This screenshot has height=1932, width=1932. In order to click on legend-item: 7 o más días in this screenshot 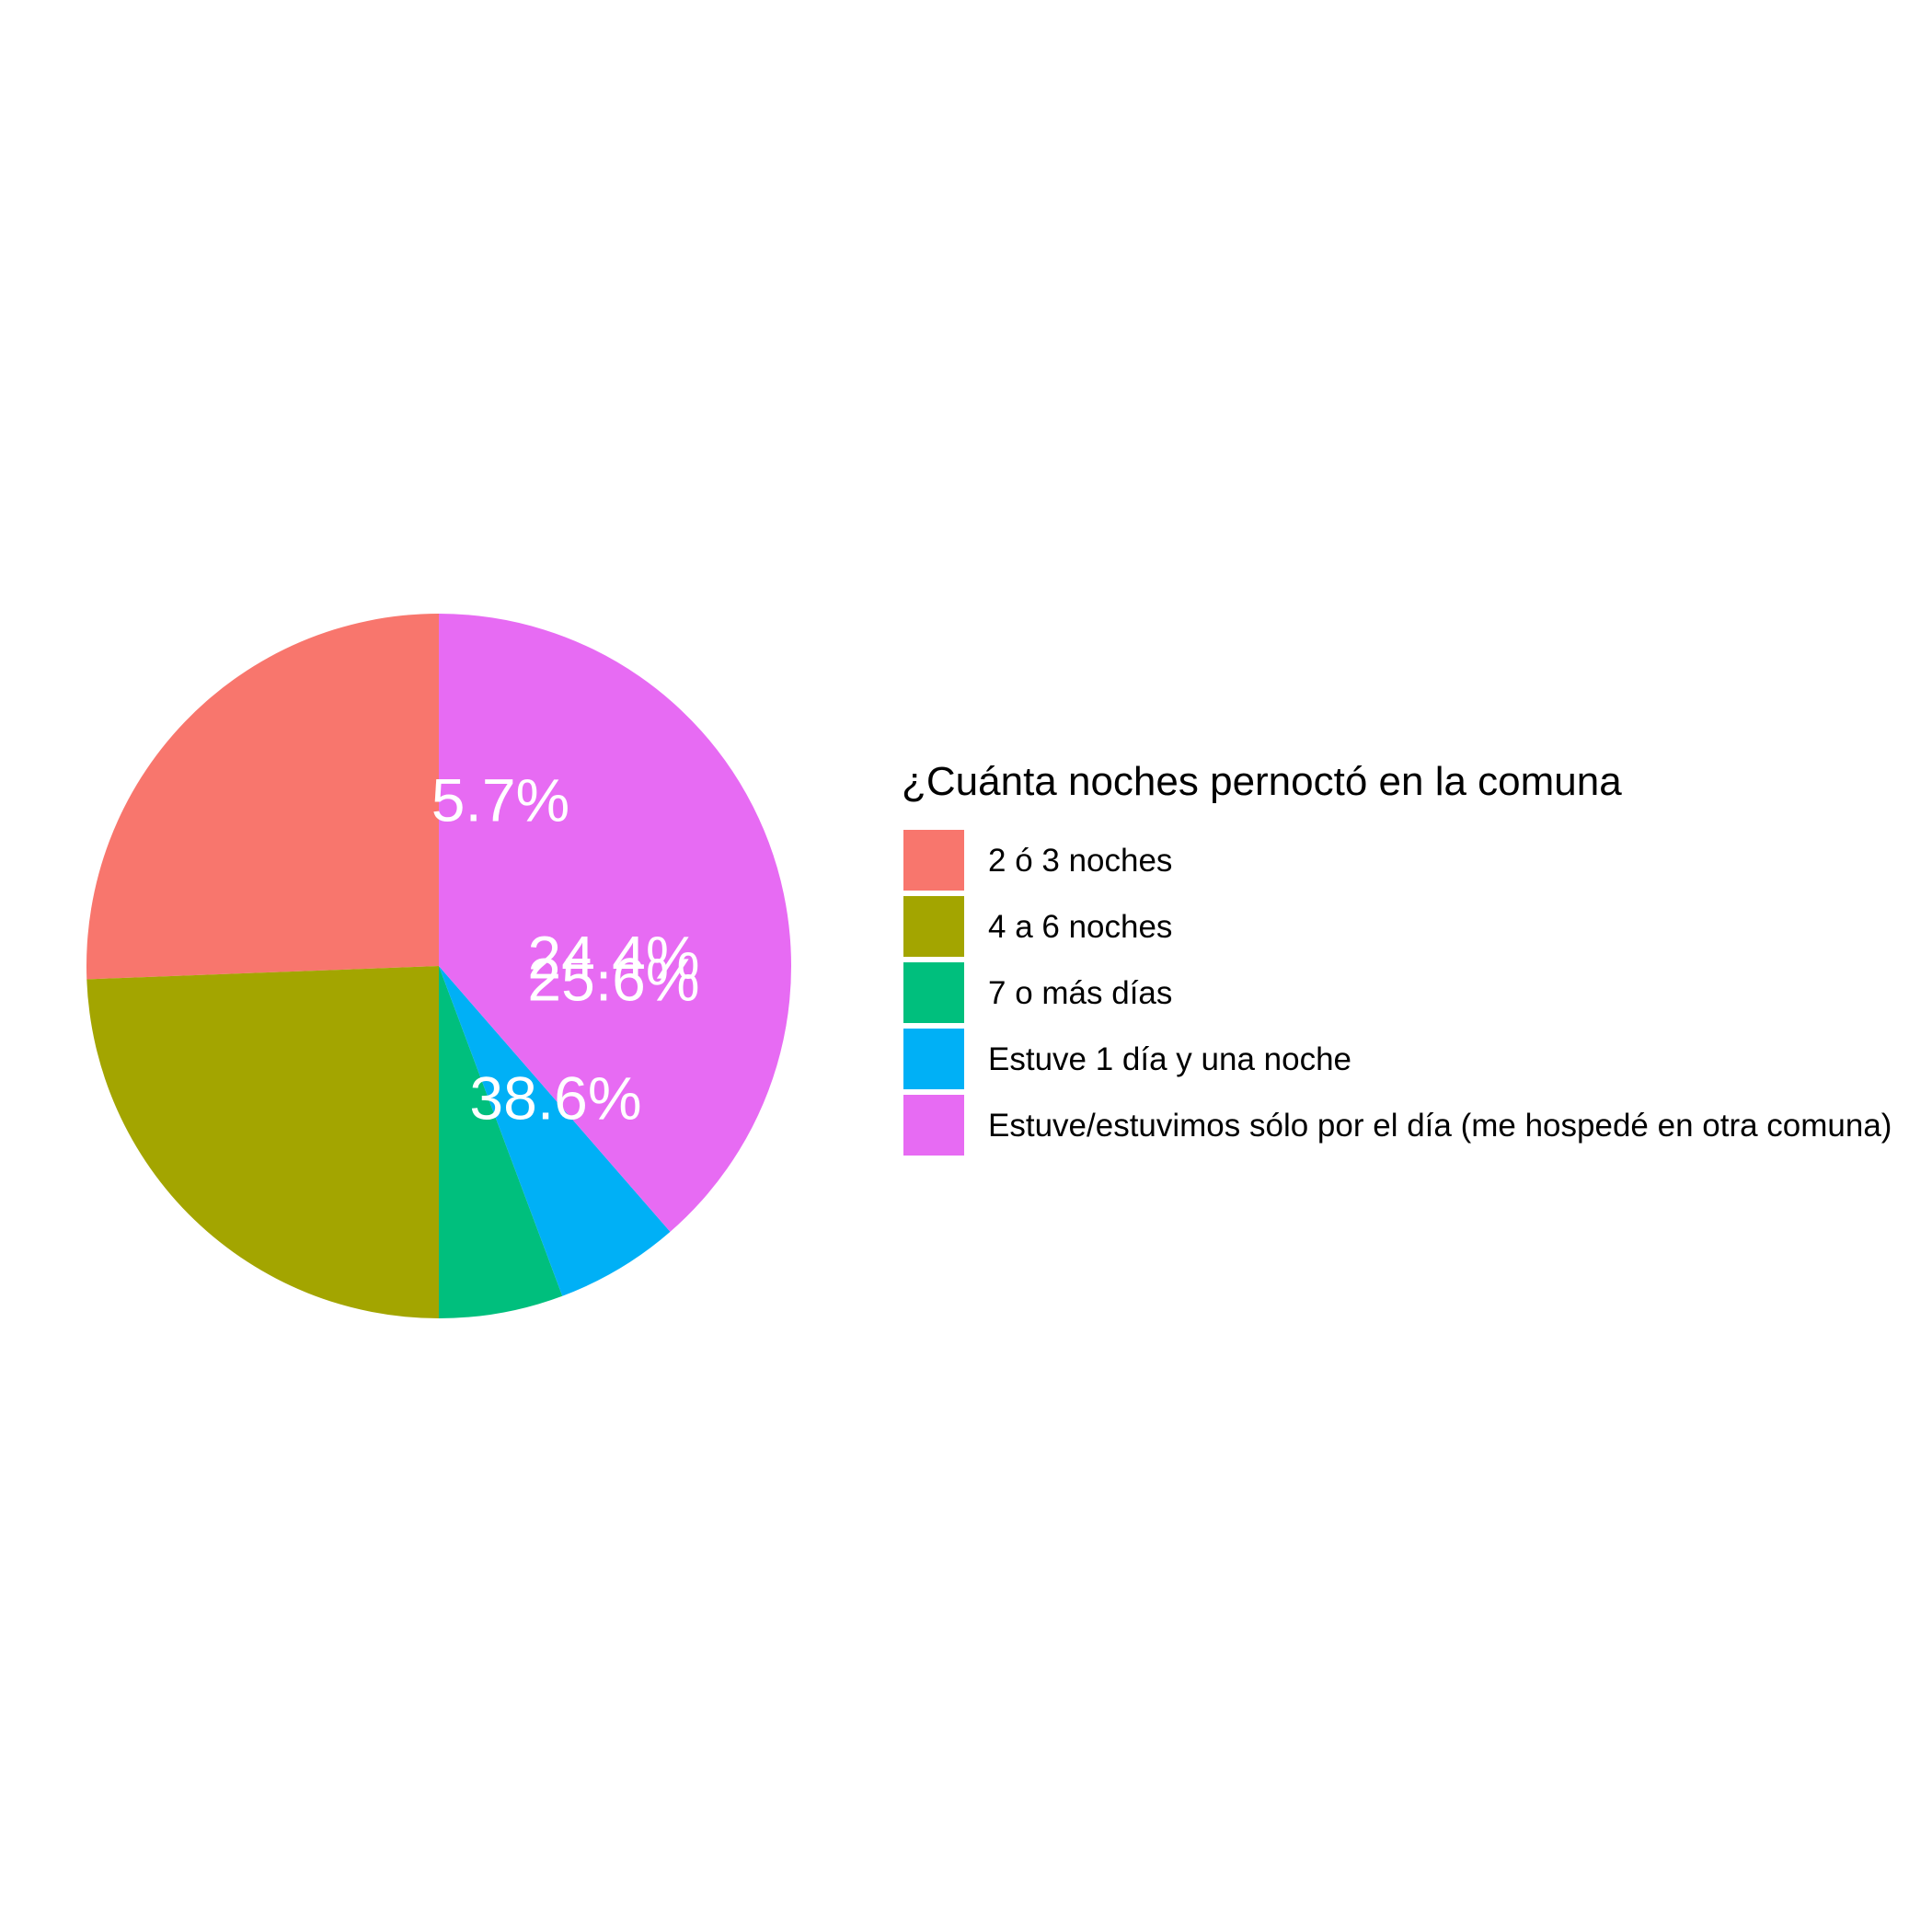, I will do `click(1417, 993)`.